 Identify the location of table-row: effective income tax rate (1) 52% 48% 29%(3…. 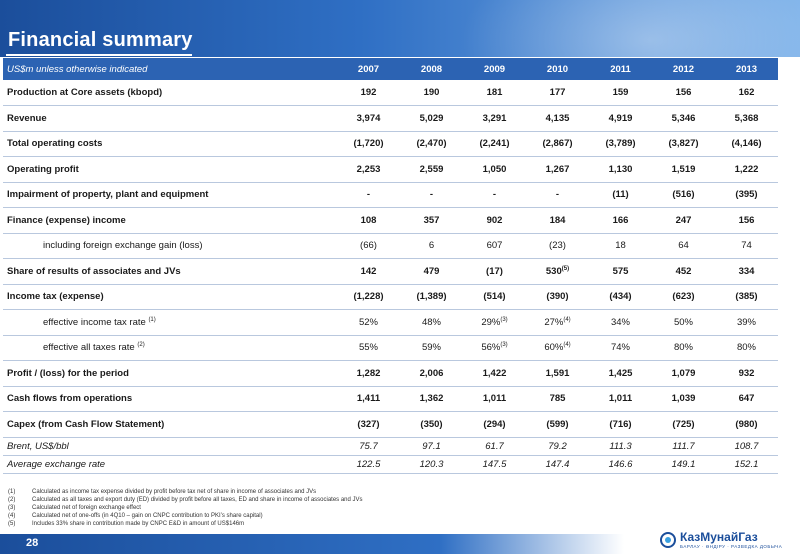
(390, 322).